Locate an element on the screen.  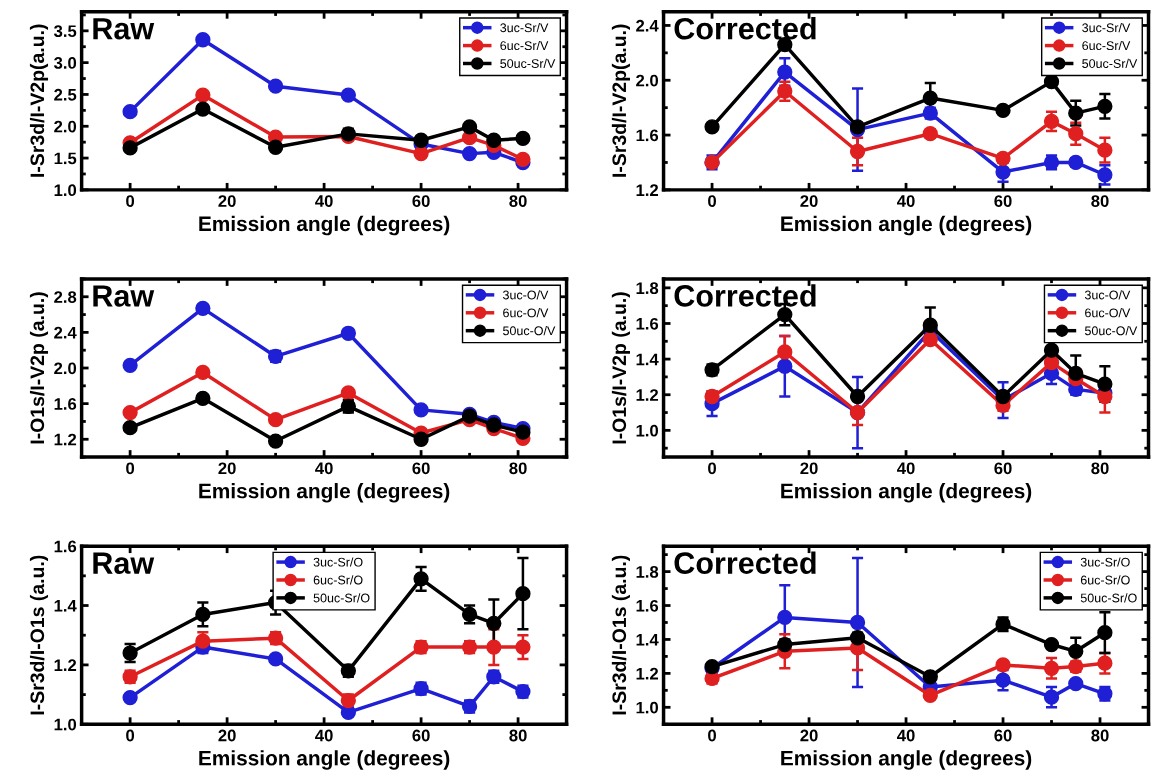
y-tick-label: 1.5 is located at coordinates (65, 158).